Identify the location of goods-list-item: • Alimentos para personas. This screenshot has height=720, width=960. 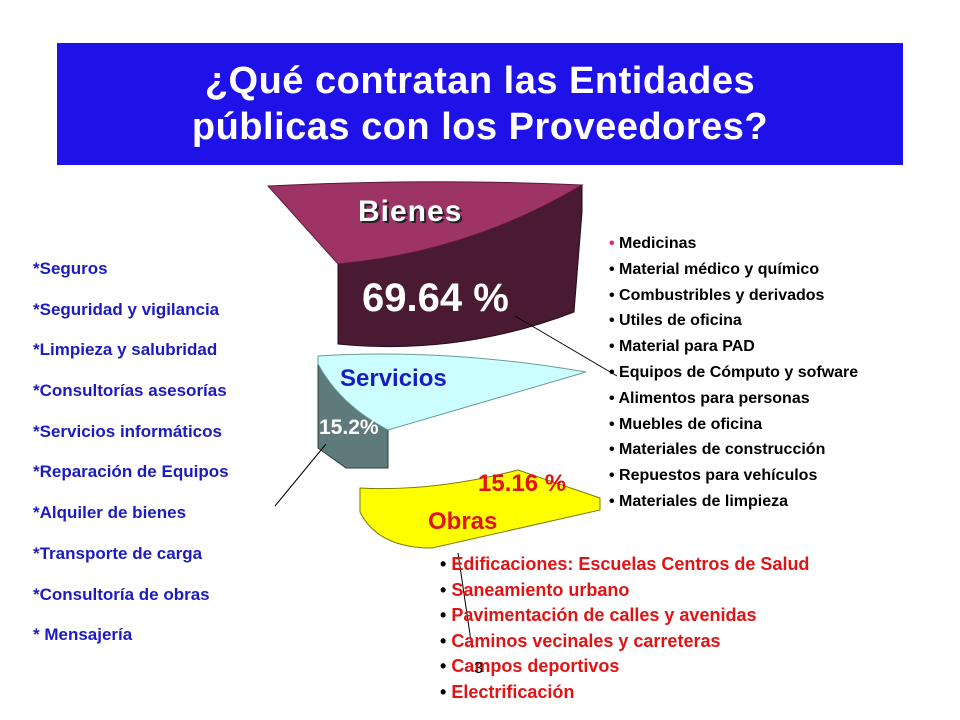
(733, 401).